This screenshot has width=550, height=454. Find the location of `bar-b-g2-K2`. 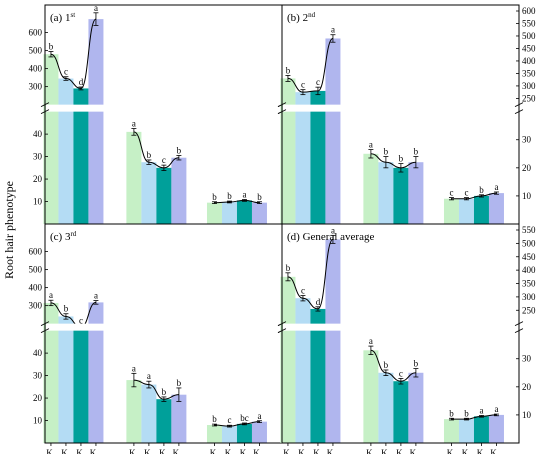

bar-b-g2-K2 is located at coordinates (466, 211).